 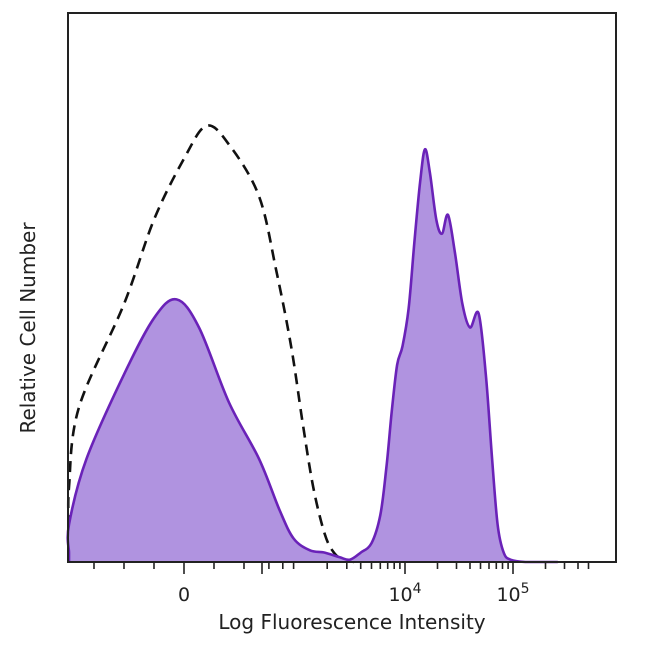 I want to click on x-axis-tick-labels: 0 104 105, so click(x=354, y=593).